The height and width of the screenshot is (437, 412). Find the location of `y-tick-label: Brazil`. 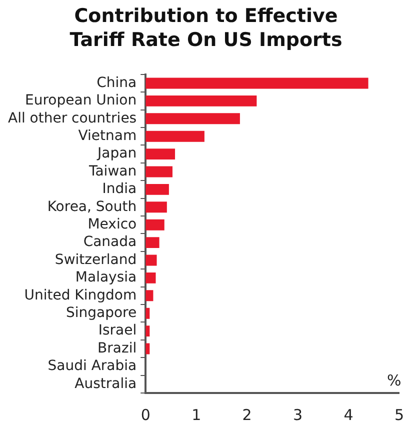

y-tick-label: Brazil is located at coordinates (117, 348).